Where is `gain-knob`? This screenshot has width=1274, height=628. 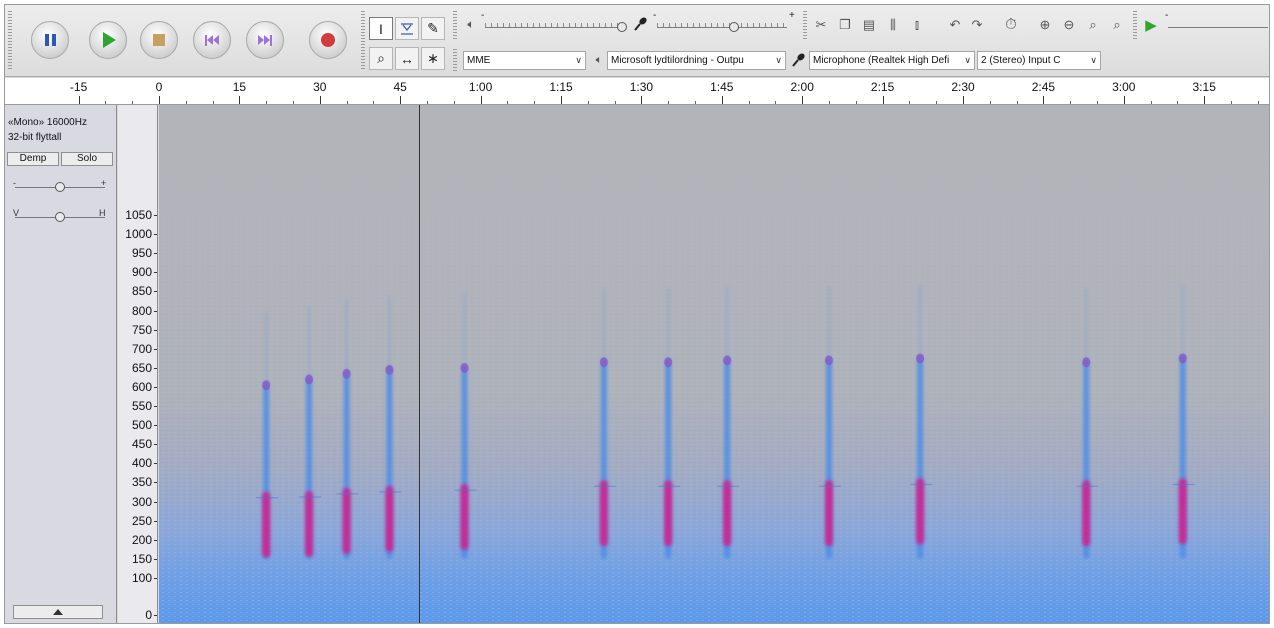
gain-knob is located at coordinates (60, 187).